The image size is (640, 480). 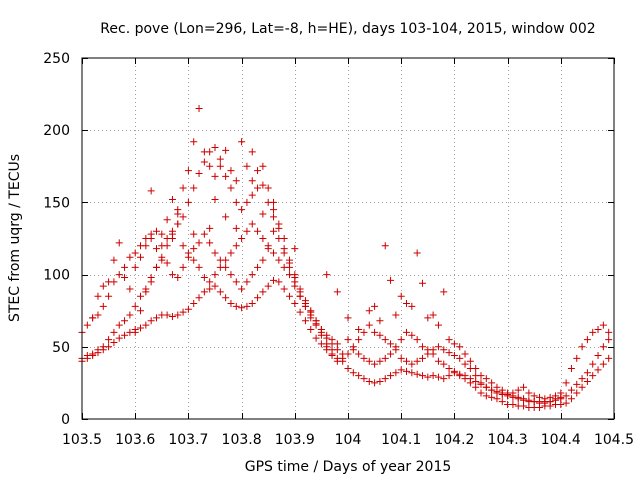 What do you see at coordinates (348, 440) in the screenshot?
I see `x-tick-label: 104` at bounding box center [348, 440].